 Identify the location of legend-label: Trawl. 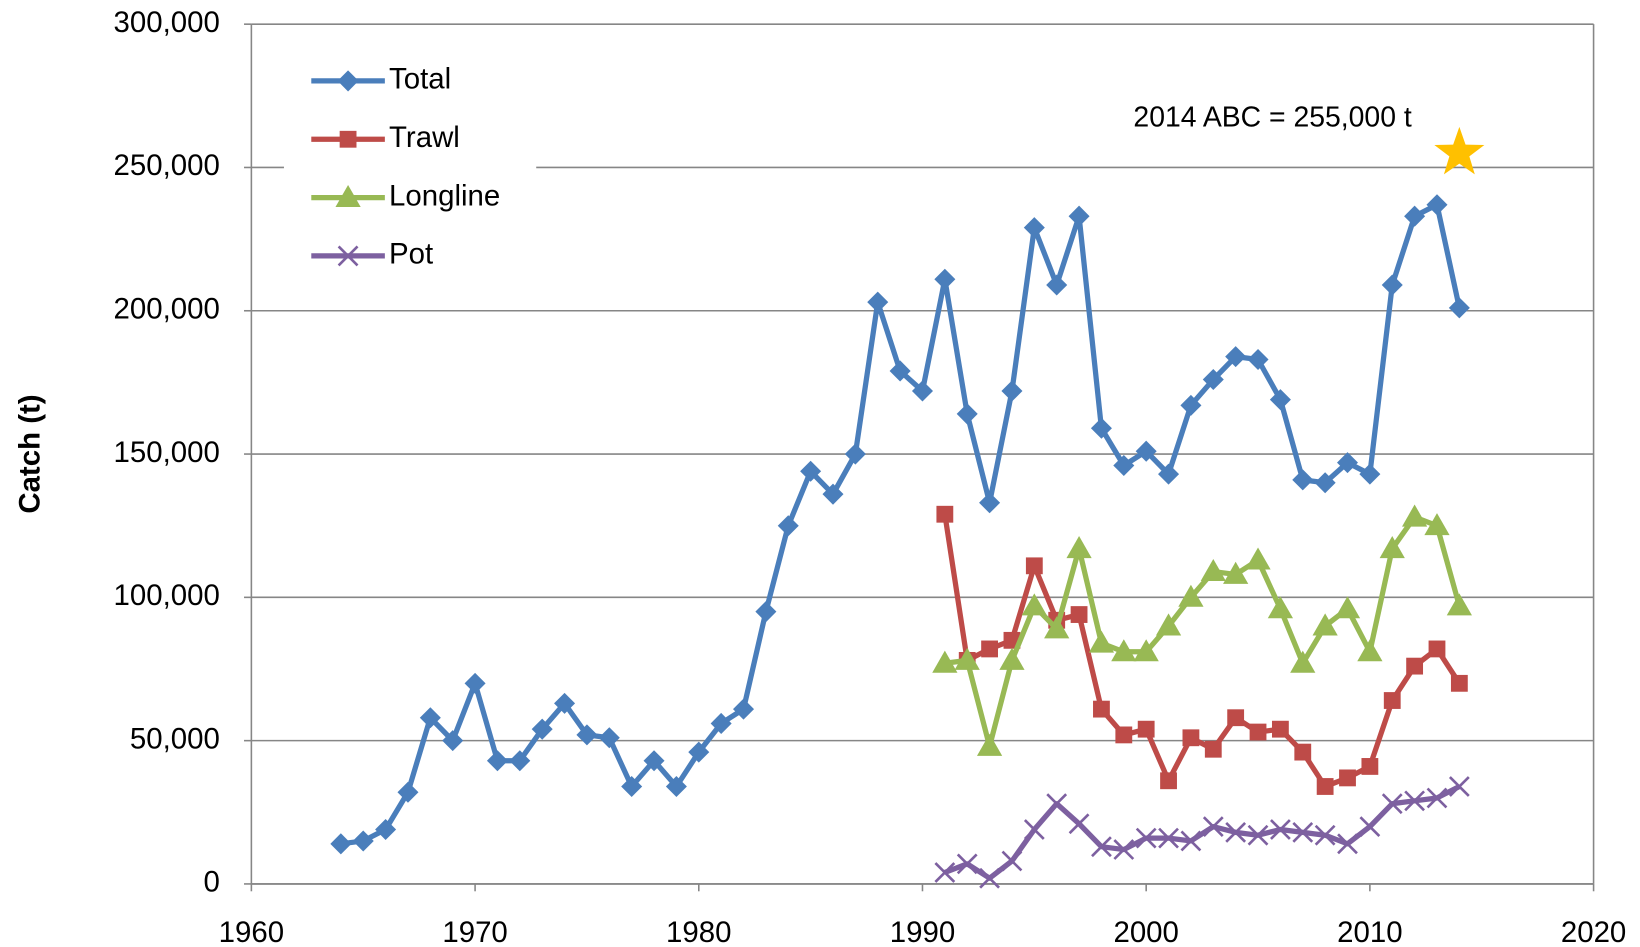
(424, 137).